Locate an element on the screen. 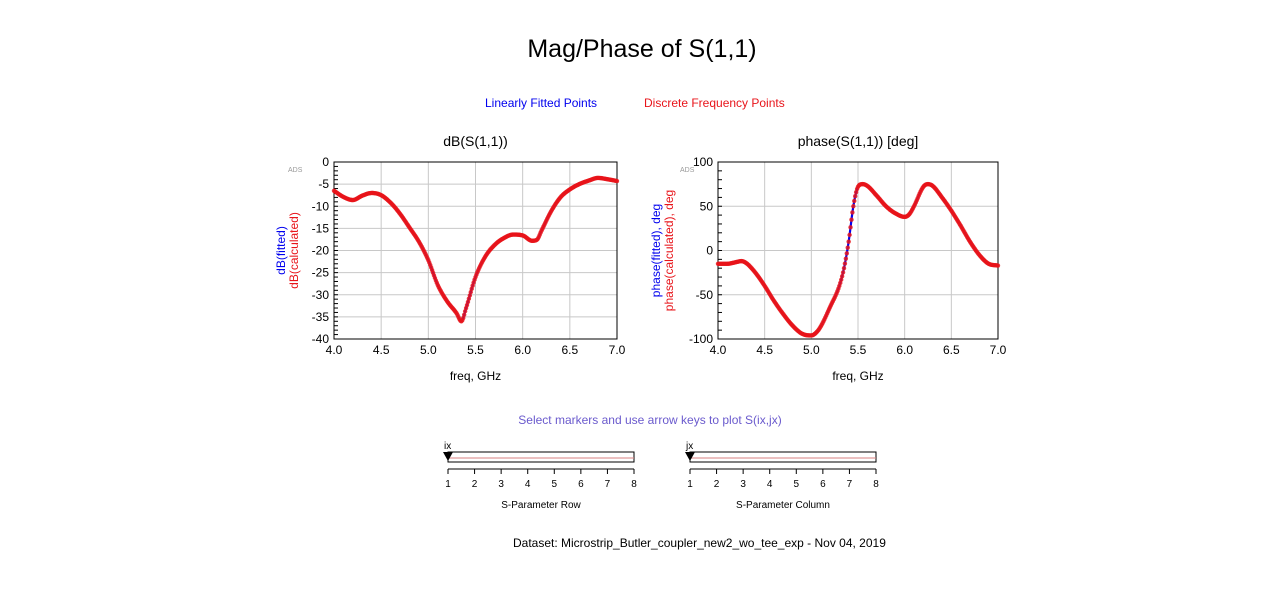  chart-title: dB(S(1,1)) is located at coordinates (475, 141).